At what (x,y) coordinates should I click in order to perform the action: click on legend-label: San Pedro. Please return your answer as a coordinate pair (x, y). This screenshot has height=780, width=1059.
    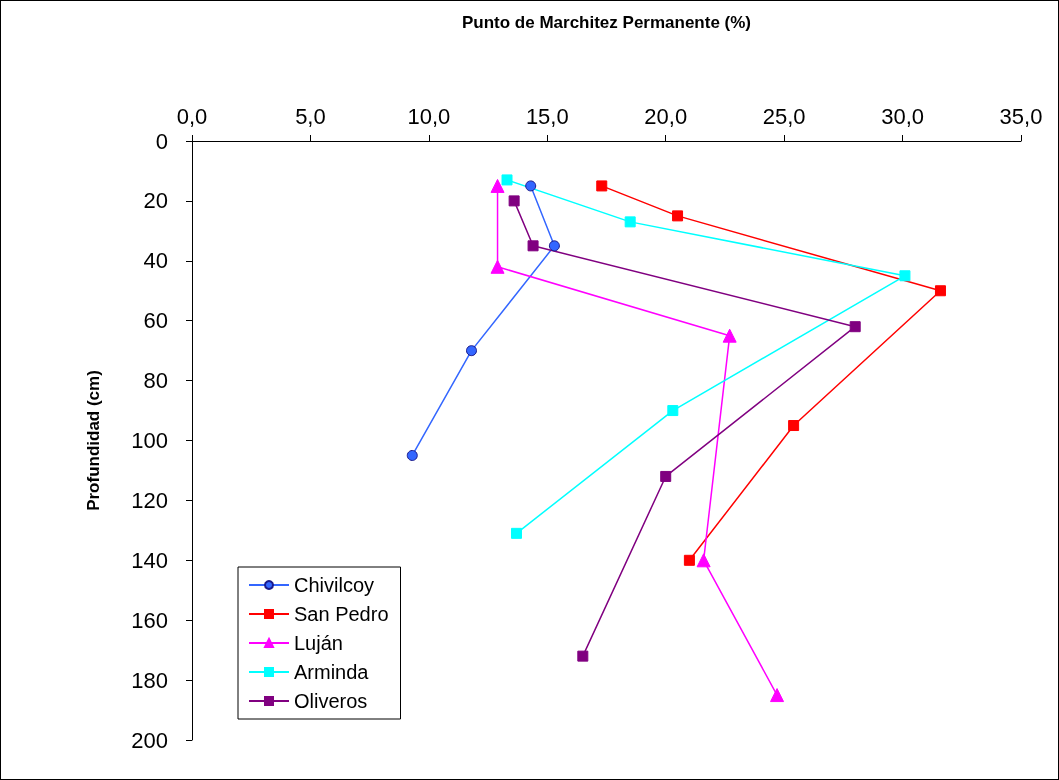
    Looking at the image, I should click on (341, 614).